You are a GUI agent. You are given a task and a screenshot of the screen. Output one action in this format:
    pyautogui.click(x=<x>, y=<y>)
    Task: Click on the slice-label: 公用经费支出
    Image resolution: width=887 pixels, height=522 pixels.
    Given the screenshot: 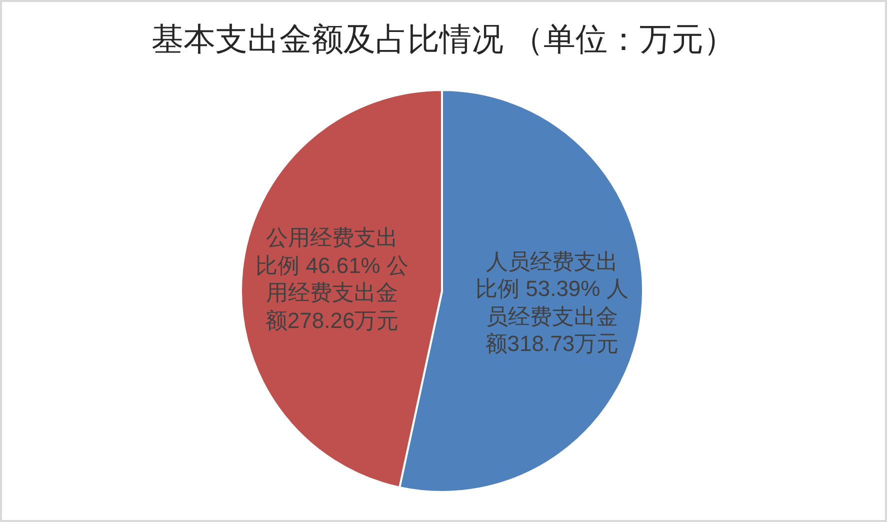 What is the action you would take?
    pyautogui.click(x=332, y=237)
    